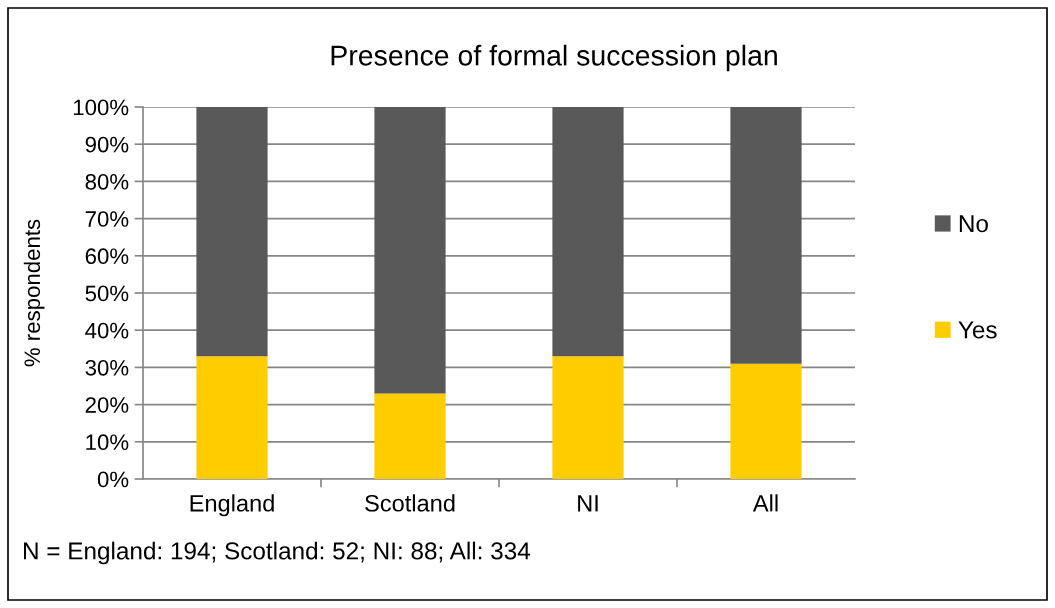 This screenshot has width=1055, height=608. Describe the element at coordinates (107, 330) in the screenshot. I see `y-tick-label: 40%` at that location.